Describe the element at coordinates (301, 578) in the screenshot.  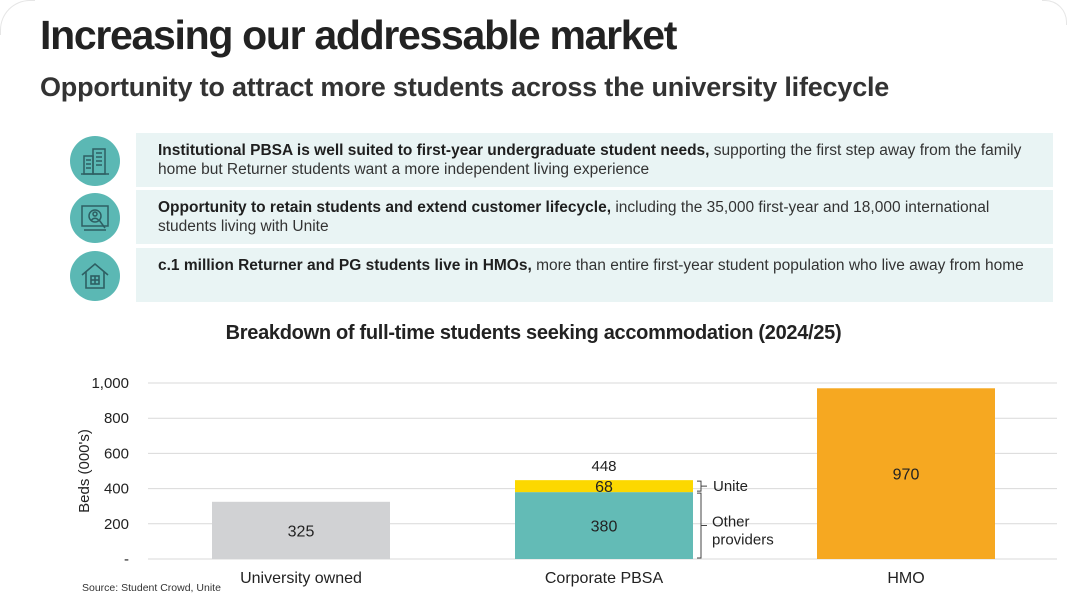
I see `x-category-label: University owned` at that location.